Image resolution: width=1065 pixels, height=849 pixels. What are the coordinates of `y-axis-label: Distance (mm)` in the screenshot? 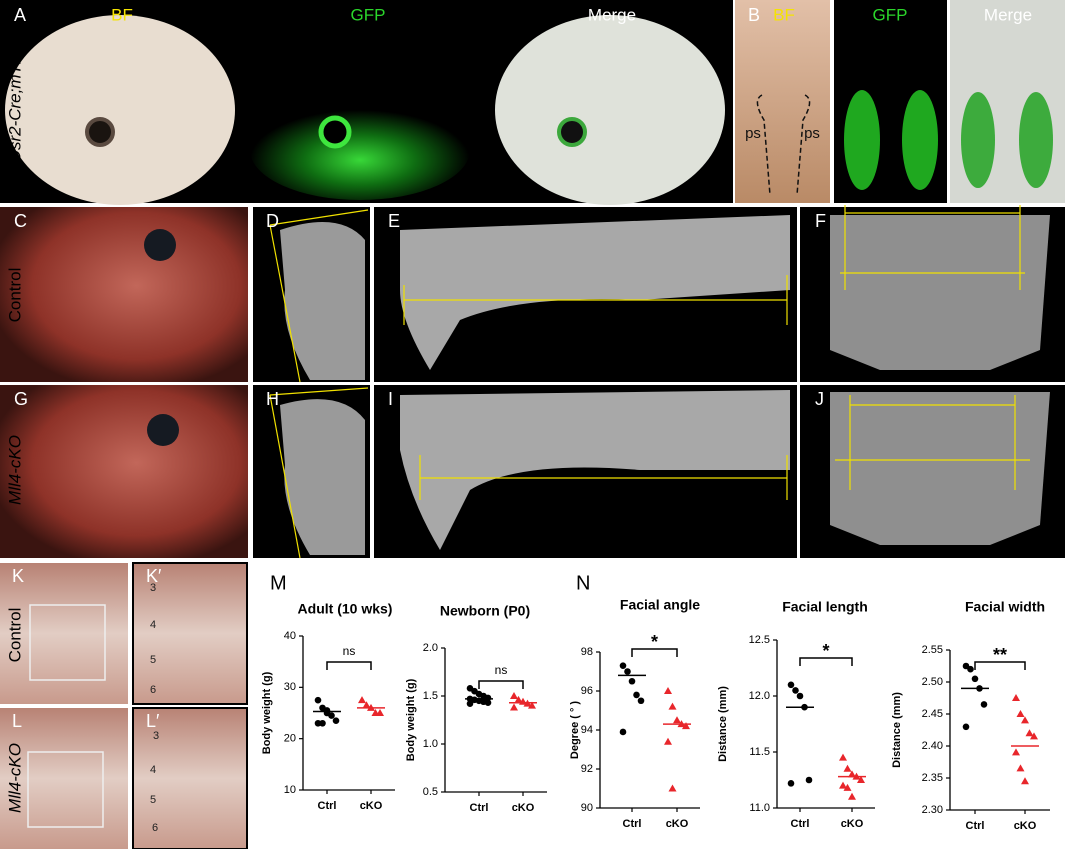 It's located at (723, 724).